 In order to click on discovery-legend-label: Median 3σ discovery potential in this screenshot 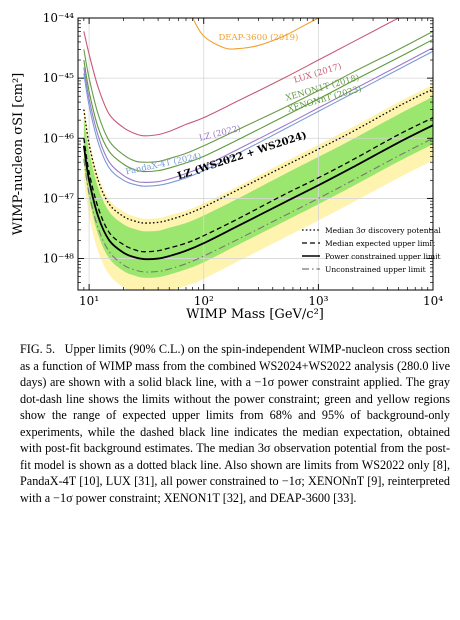, I will do `click(383, 230)`.